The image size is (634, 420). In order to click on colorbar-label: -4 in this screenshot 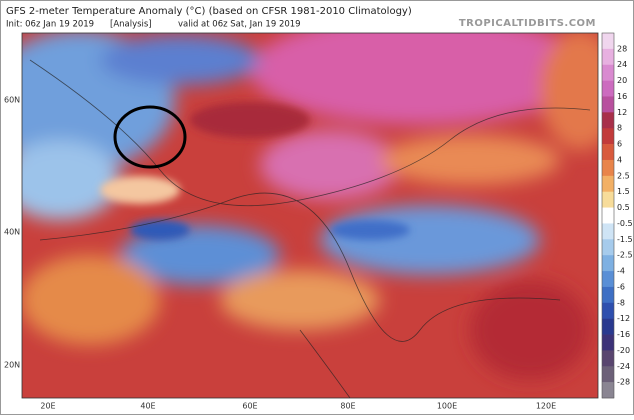, I will do `click(621, 271)`.